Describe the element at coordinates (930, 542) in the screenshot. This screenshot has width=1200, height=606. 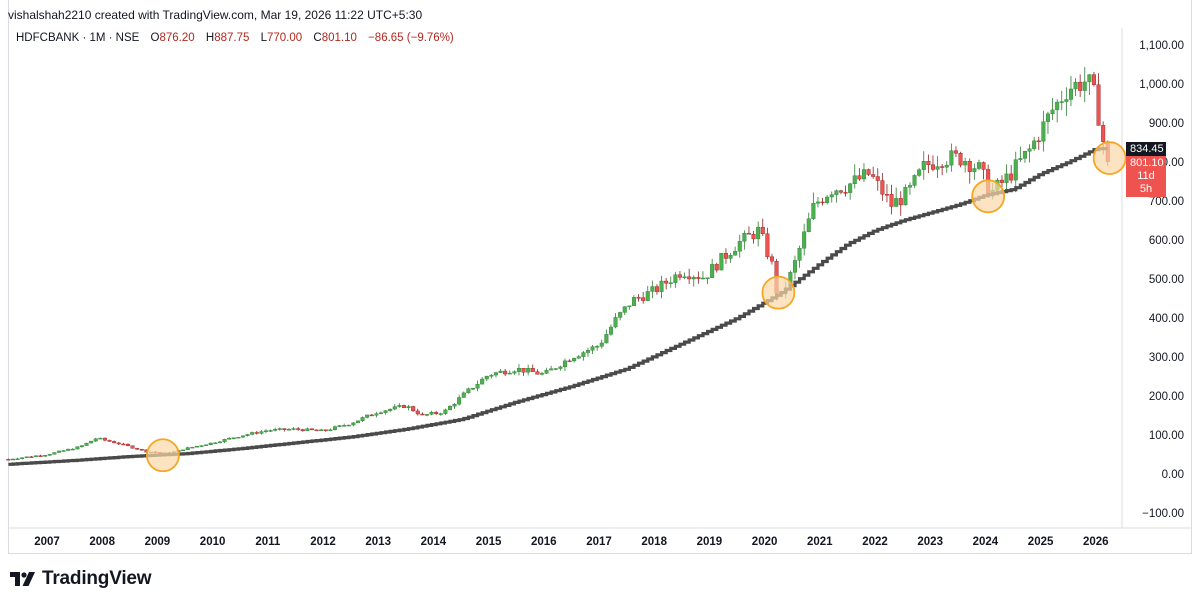
I see `time-tick-label: 2023` at that location.